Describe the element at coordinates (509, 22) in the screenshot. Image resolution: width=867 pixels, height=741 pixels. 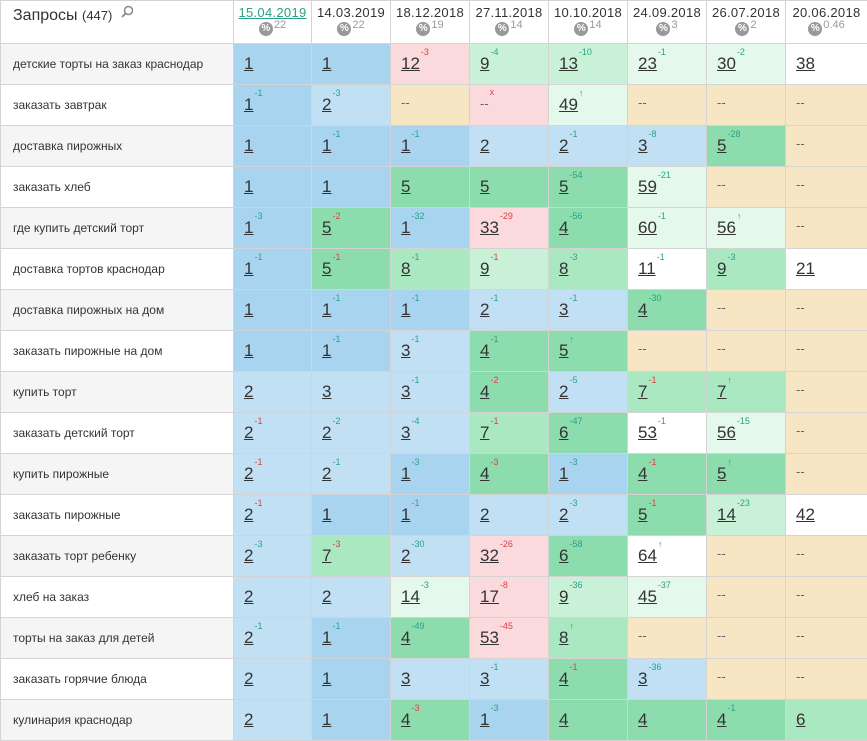
I see `date-column-header: 27.11.2018% 14` at that location.